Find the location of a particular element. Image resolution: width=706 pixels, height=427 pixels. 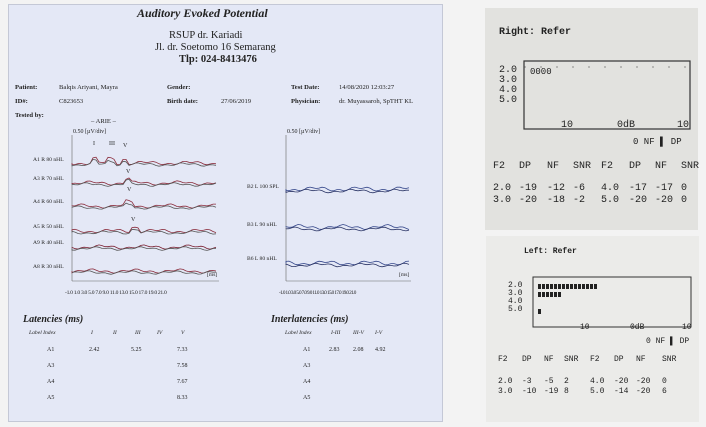

dp-table-cell: -6 is located at coordinates (579, 188).